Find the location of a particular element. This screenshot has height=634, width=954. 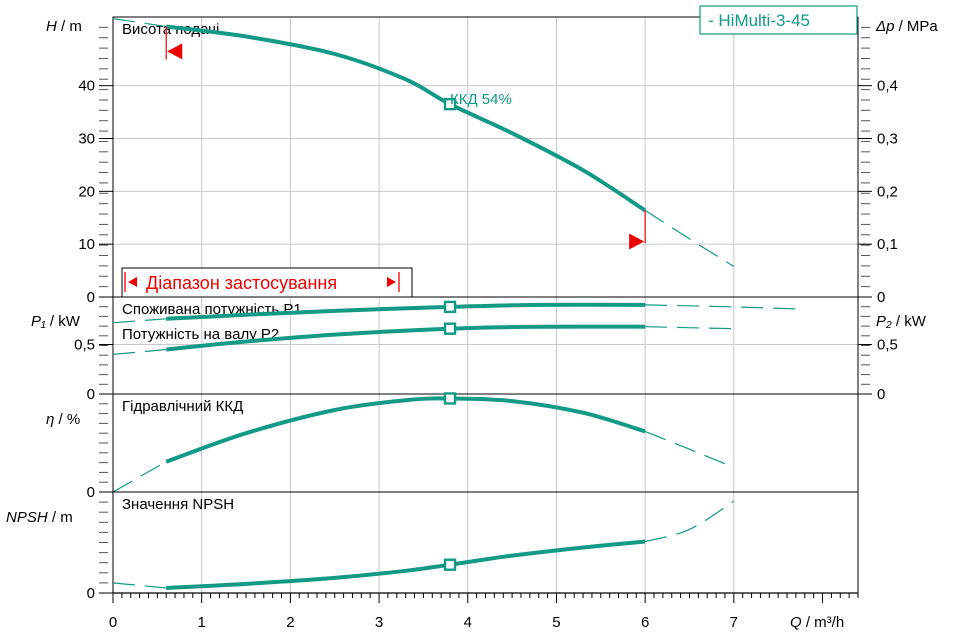

operating-range-label: Діапазон застосування is located at coordinates (241, 283).